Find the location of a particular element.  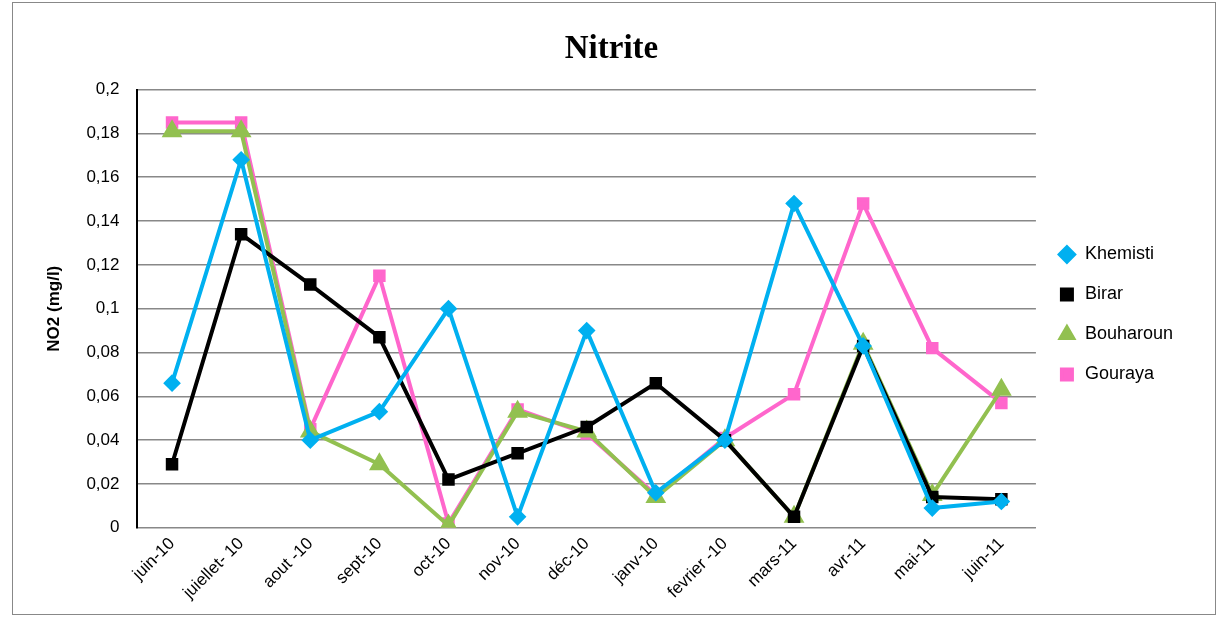

y-tick-label: 0,02 is located at coordinates (103, 483).